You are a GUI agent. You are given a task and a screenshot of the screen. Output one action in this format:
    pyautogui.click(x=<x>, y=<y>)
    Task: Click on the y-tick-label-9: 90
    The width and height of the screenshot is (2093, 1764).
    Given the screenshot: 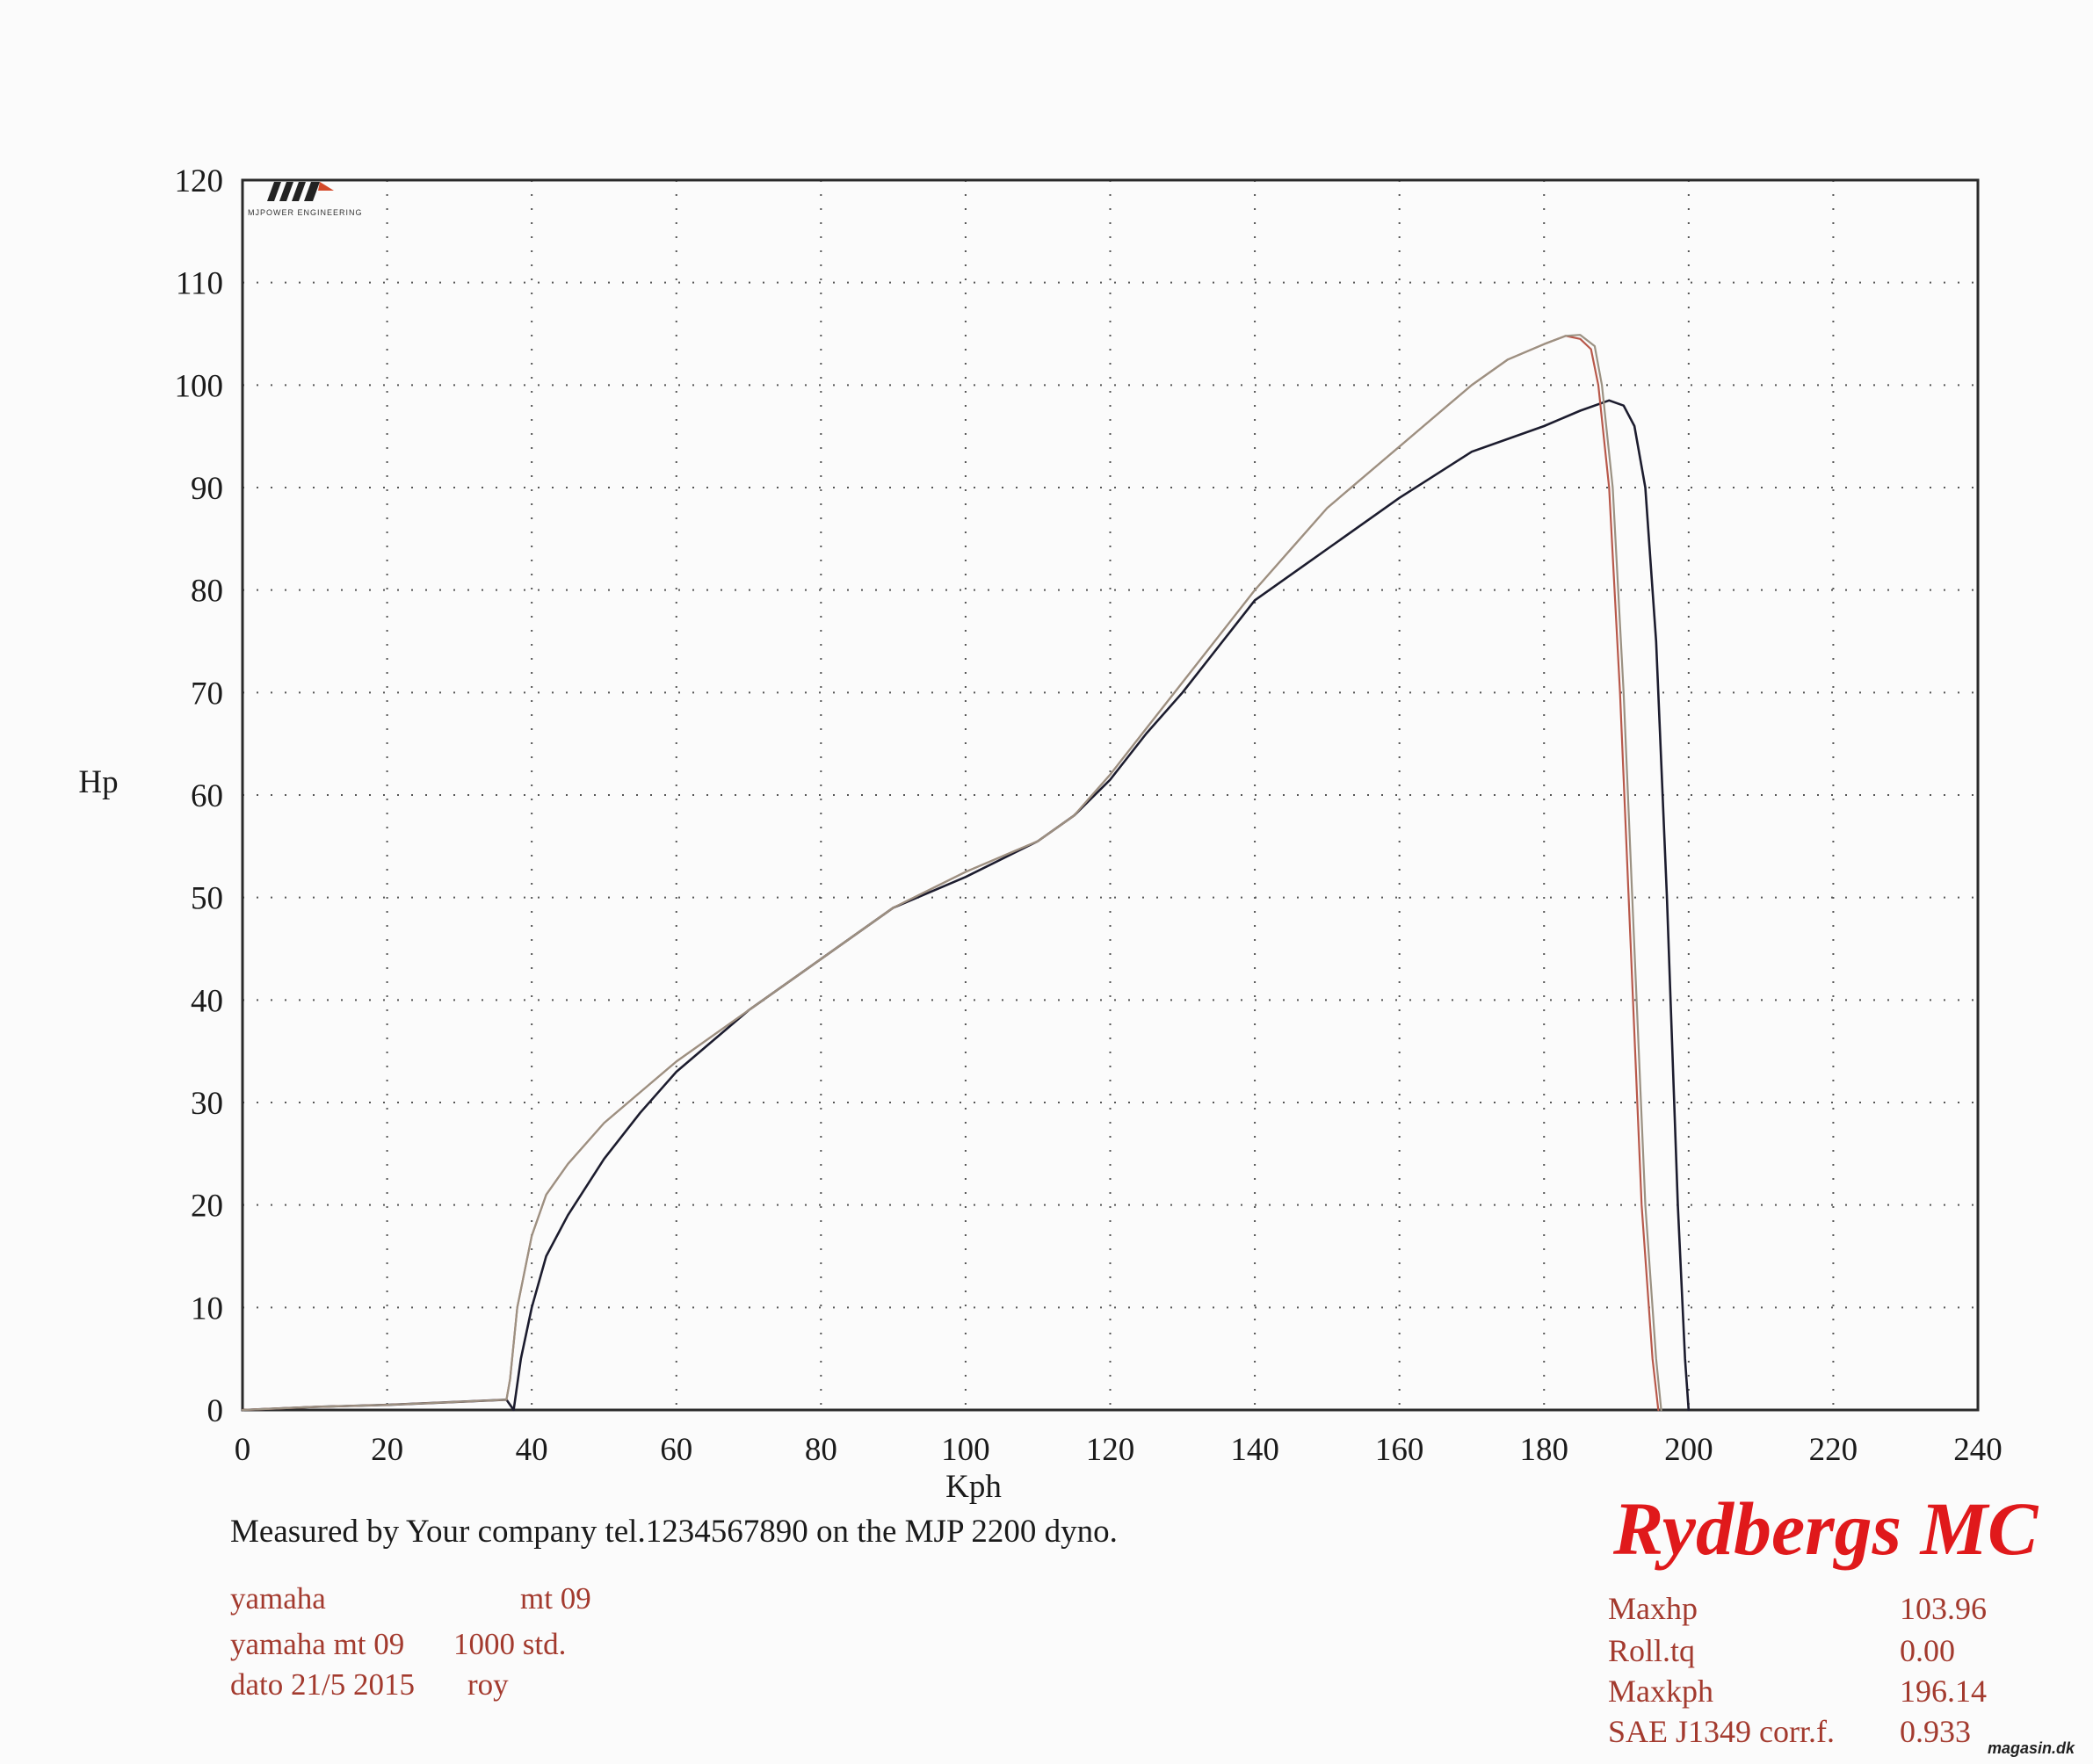 What is the action you would take?
    pyautogui.click(x=207, y=489)
    